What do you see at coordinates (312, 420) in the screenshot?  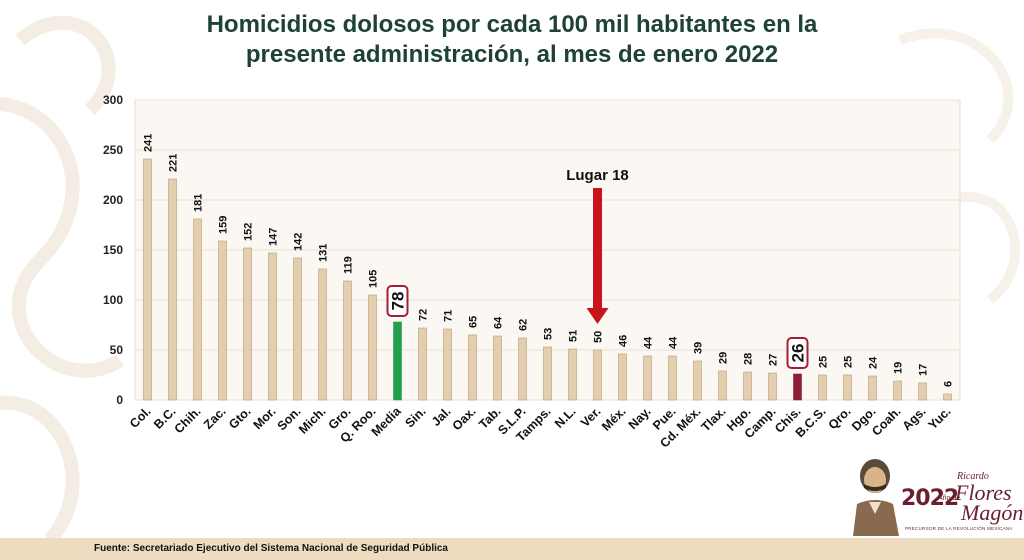 I see `x-tick-label-mich: Mich.` at bounding box center [312, 420].